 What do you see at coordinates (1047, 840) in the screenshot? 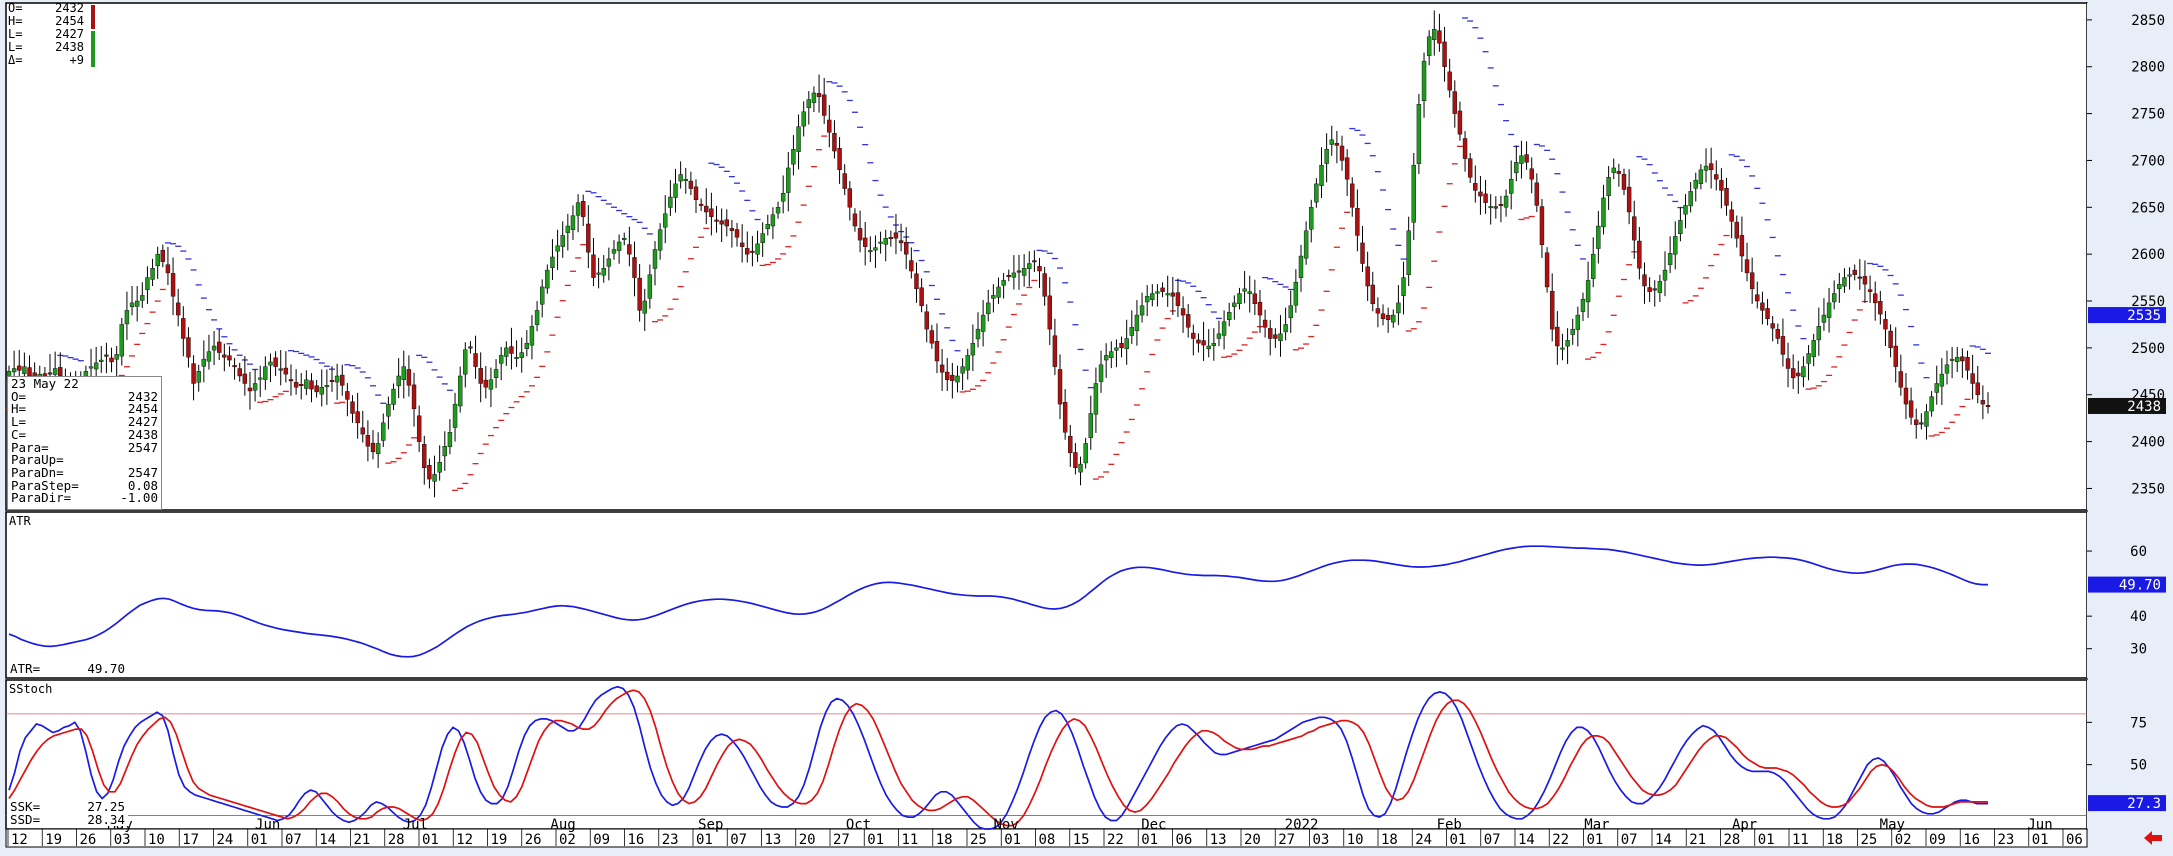
I see `day-label: 08` at bounding box center [1047, 840].